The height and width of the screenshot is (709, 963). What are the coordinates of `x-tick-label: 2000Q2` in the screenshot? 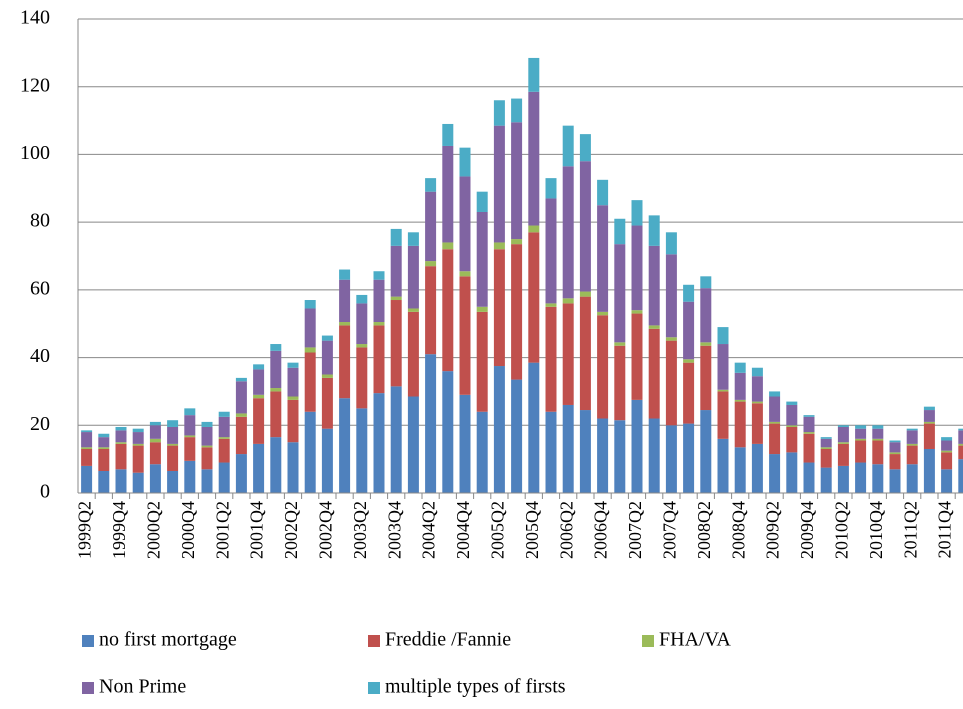 It's located at (154, 530).